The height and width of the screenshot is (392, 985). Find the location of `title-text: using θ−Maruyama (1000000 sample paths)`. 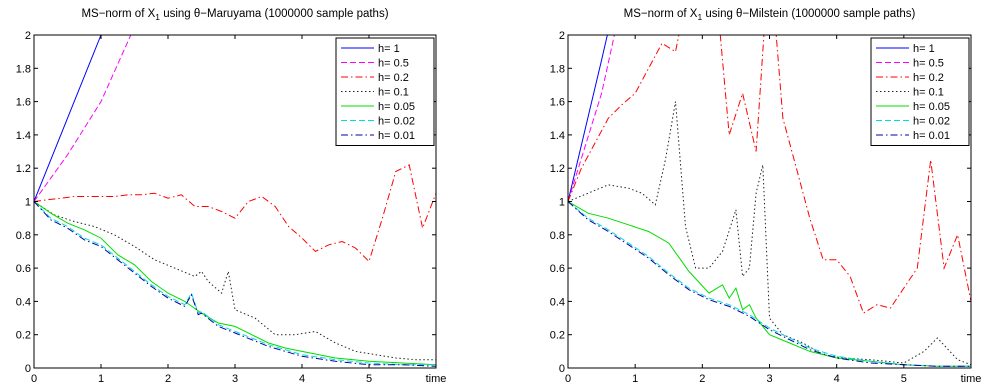

title-text: using θ−Maruyama (1000000 sample paths) is located at coordinates (274, 14).